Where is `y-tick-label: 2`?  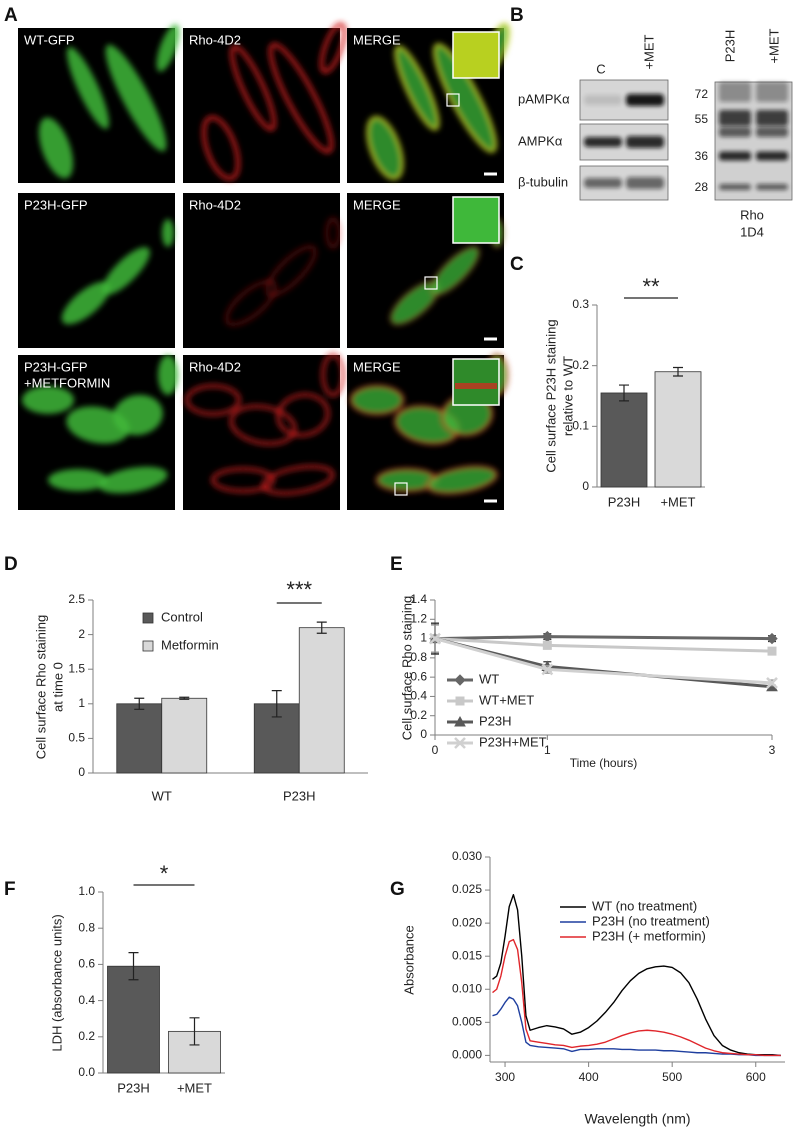
y-tick-label: 2 is located at coordinates (81, 634).